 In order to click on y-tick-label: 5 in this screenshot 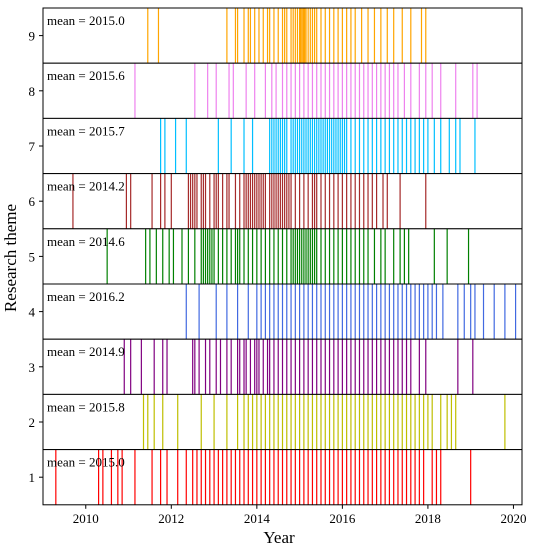, I will do `click(32, 256)`.